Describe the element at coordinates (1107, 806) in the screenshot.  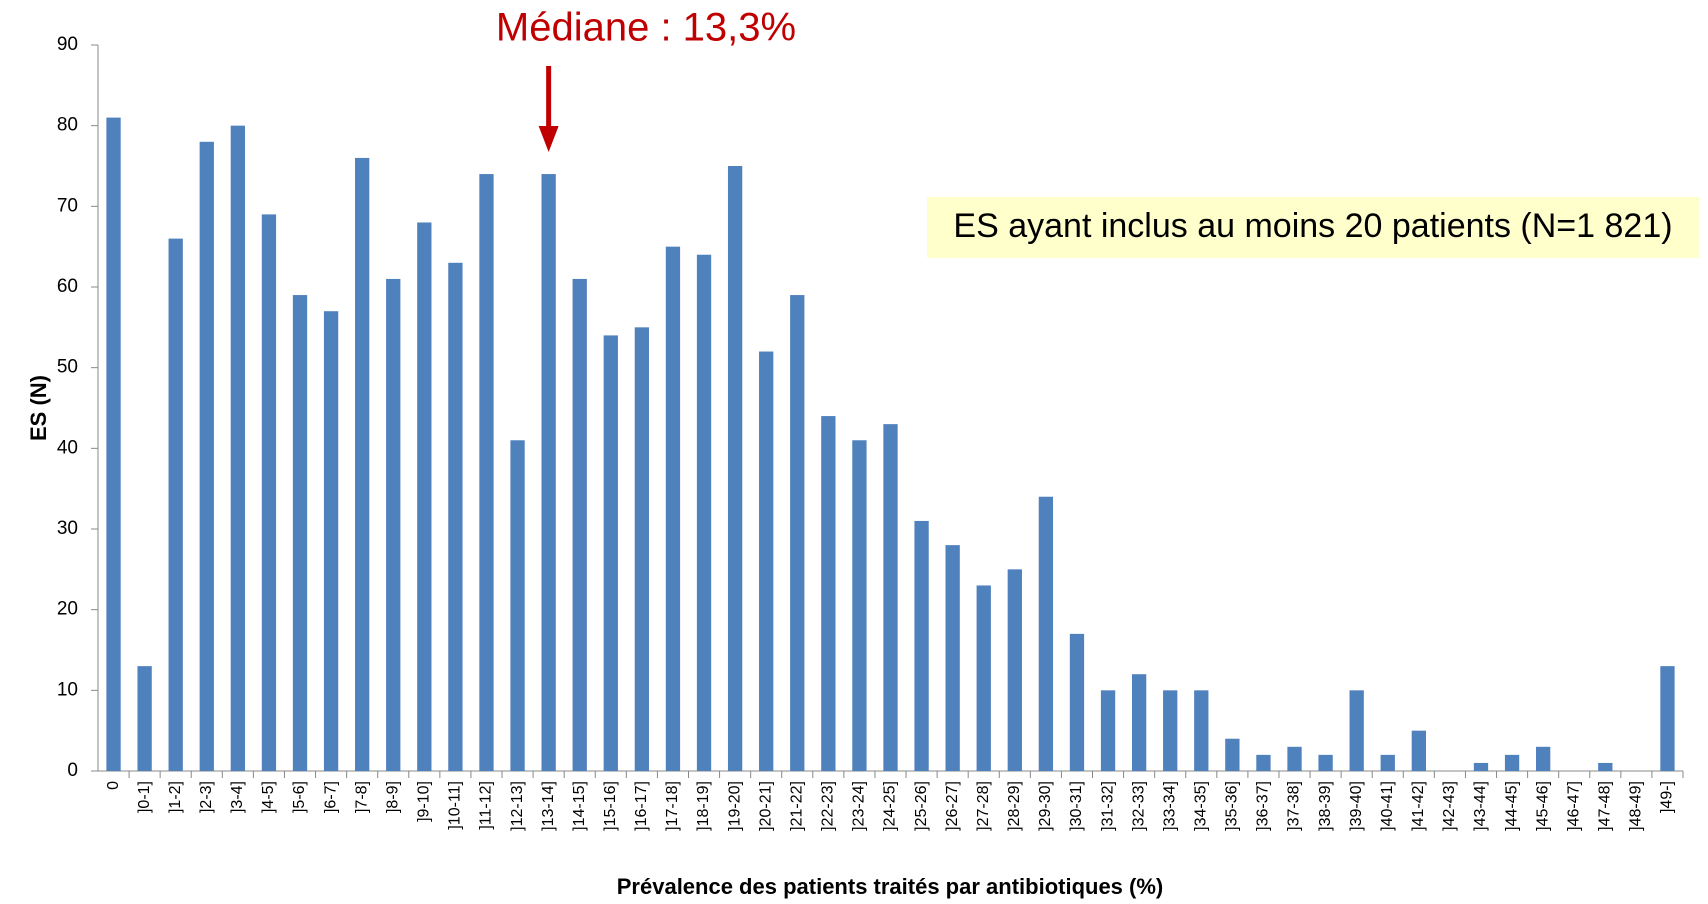
I see `x-tick-label: ]31-32]` at that location.